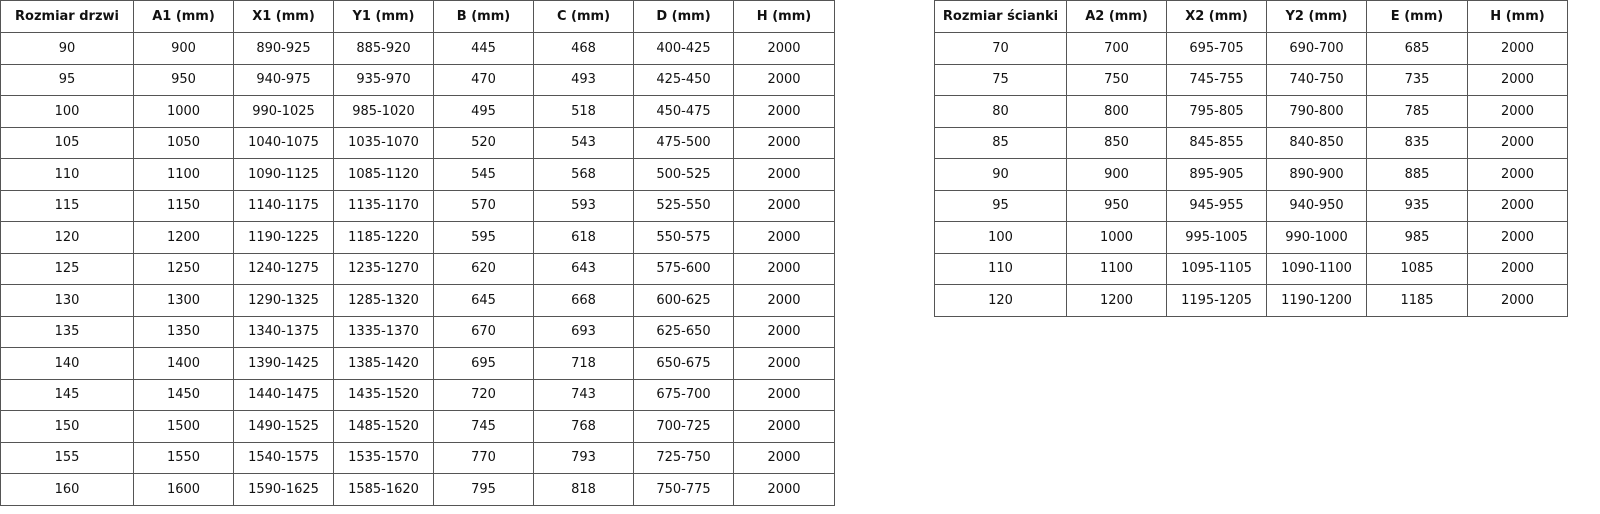  What do you see at coordinates (1116, 205) in the screenshot?
I see `table-cell: 950` at bounding box center [1116, 205].